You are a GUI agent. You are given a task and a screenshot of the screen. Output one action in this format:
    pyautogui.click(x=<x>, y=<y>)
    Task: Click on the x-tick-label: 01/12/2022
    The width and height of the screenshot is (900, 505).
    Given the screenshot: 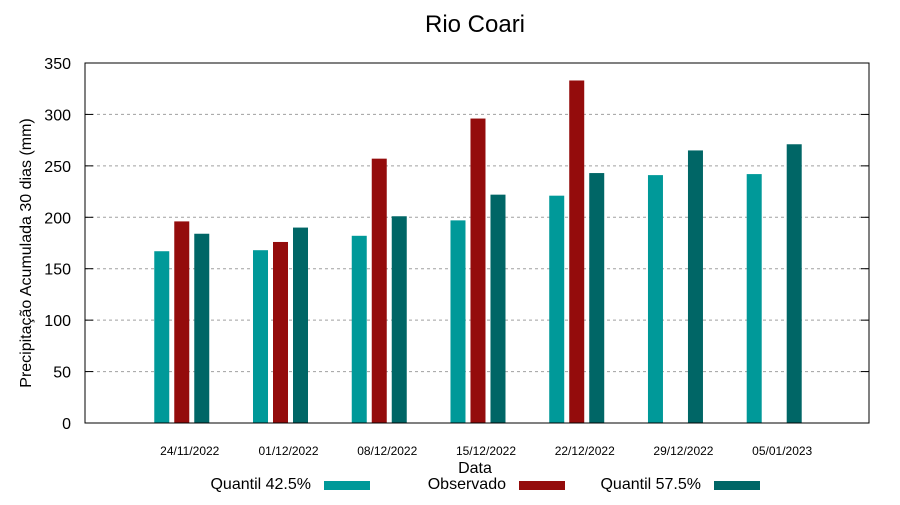 What is the action you would take?
    pyautogui.click(x=288, y=451)
    